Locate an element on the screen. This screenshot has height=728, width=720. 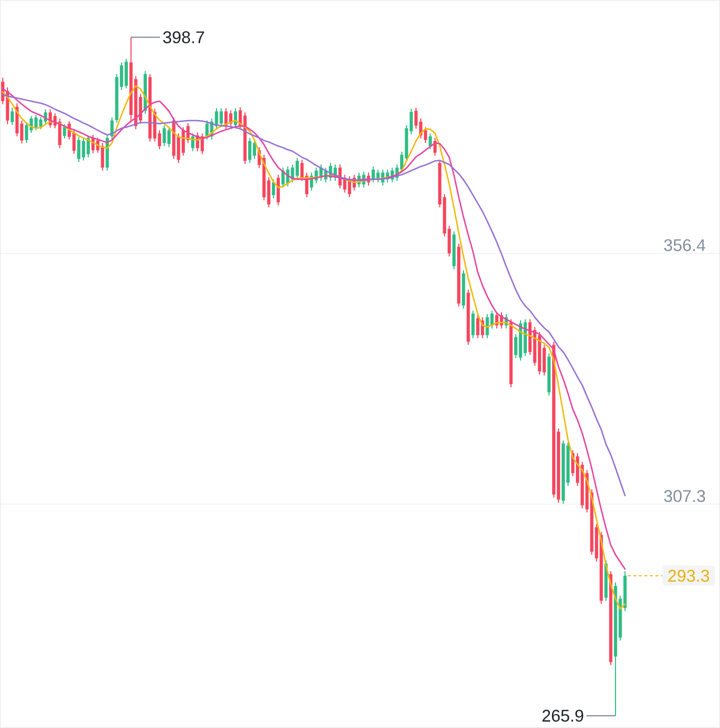
ref-line-label: 293.3 is located at coordinates (689, 576).